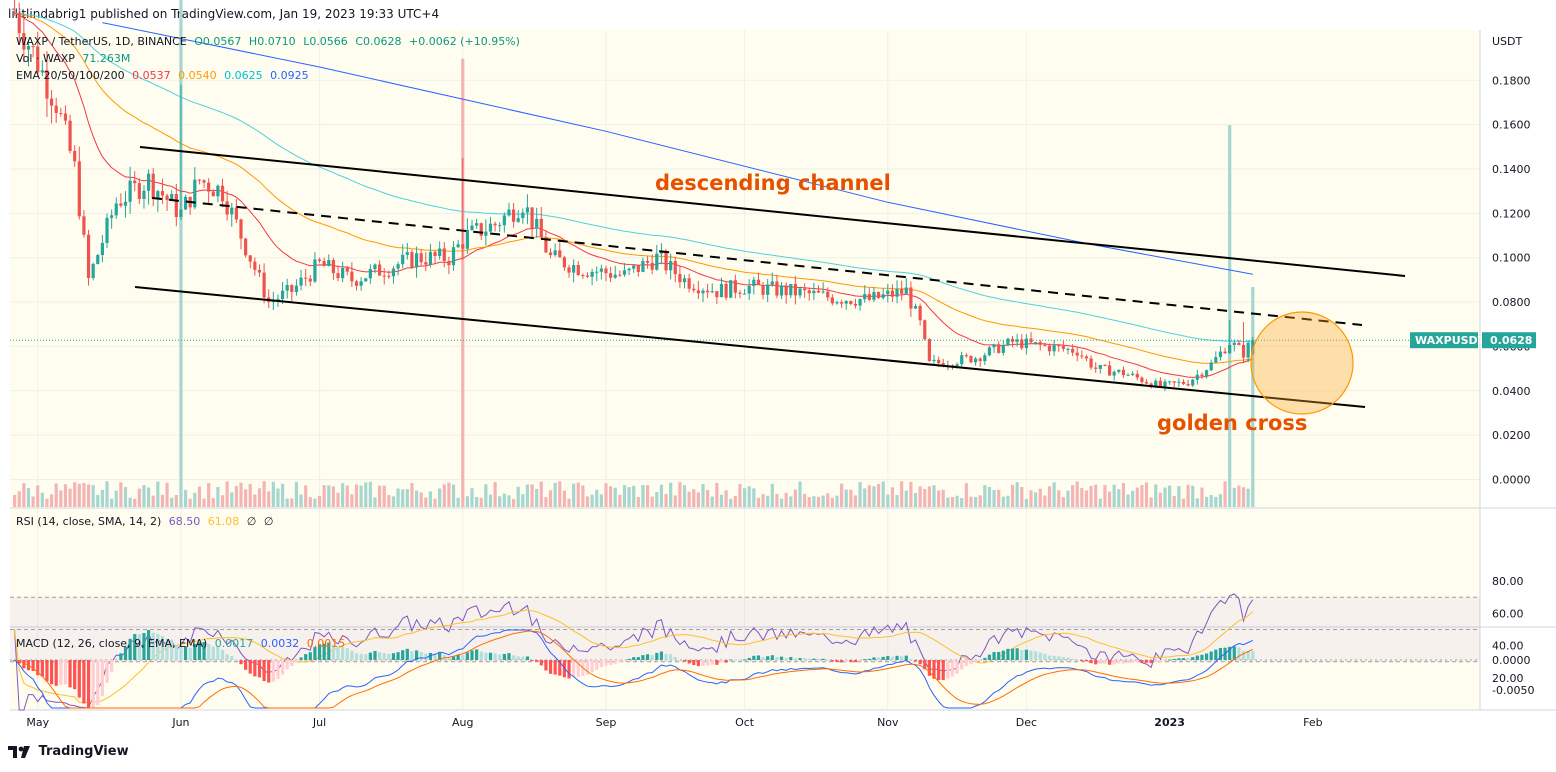 The width and height of the screenshot is (1556, 772). I want to click on ohlc-open: O0.0567, so click(218, 41).